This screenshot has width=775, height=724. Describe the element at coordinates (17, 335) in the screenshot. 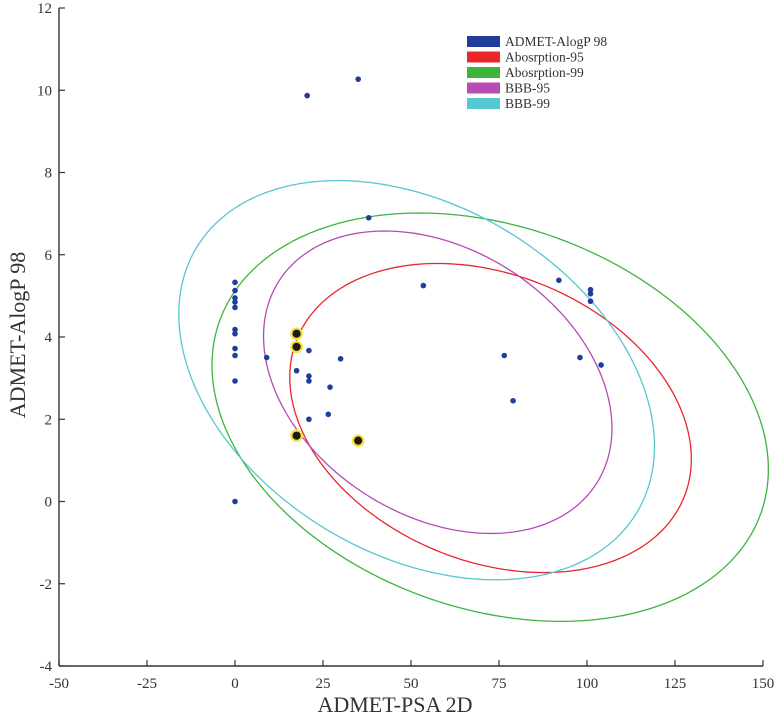

I see `y-axis-title: ADMET-AlogP 98` at that location.